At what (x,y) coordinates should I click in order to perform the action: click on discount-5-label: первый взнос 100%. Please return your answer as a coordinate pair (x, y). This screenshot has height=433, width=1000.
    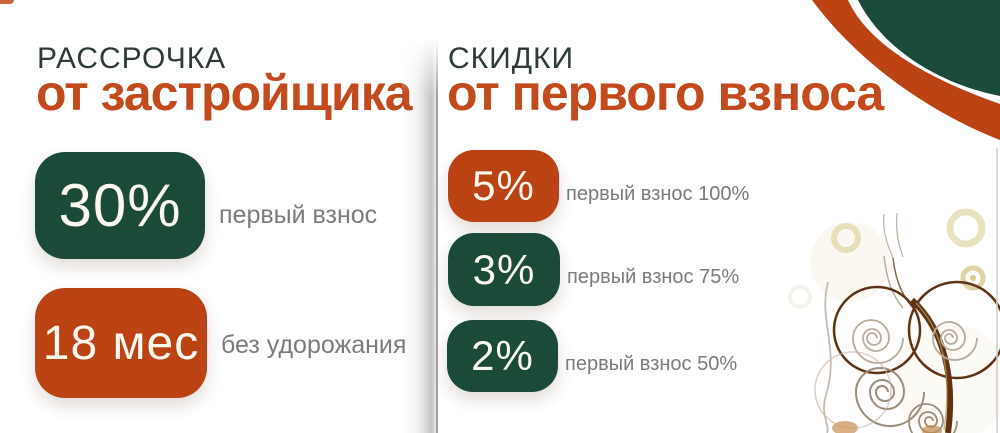
    Looking at the image, I should click on (658, 193).